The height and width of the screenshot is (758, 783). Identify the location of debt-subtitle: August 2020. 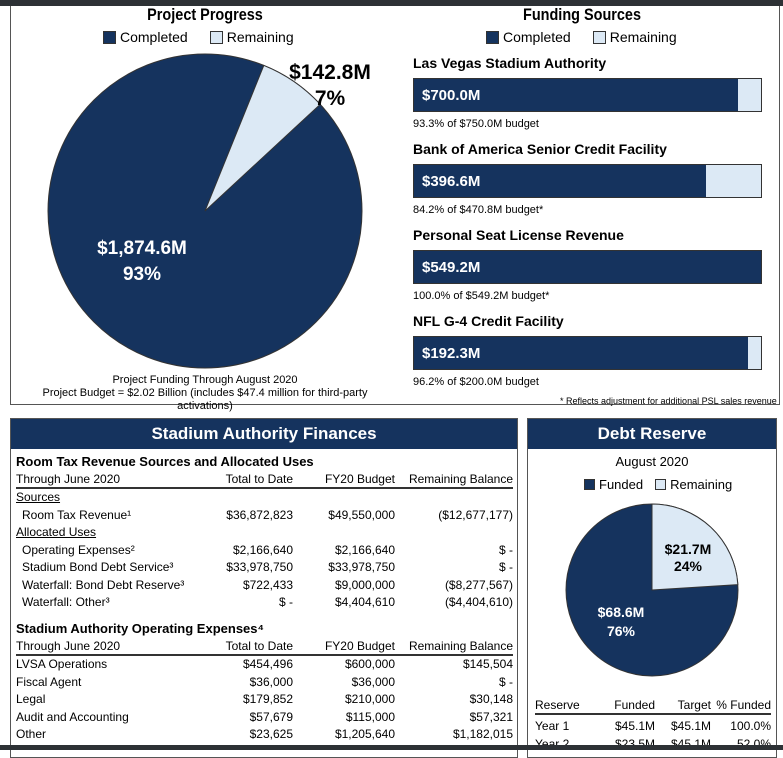
(652, 461).